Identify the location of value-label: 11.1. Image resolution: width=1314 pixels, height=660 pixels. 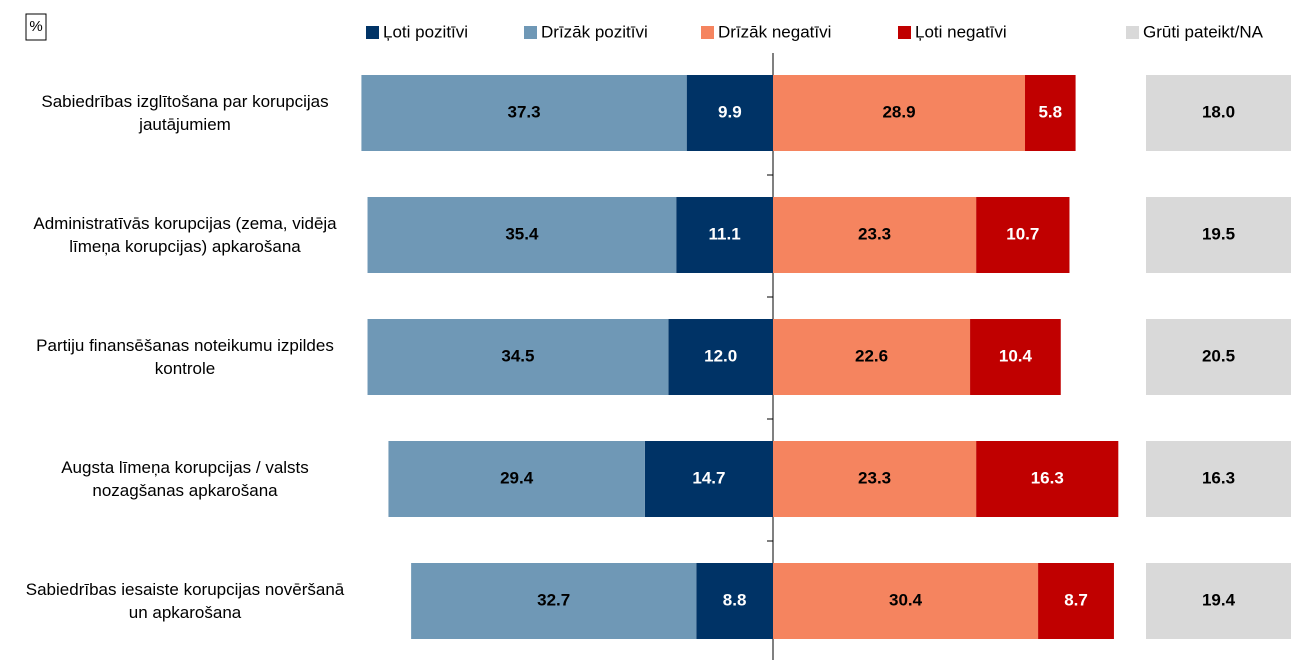
(725, 233).